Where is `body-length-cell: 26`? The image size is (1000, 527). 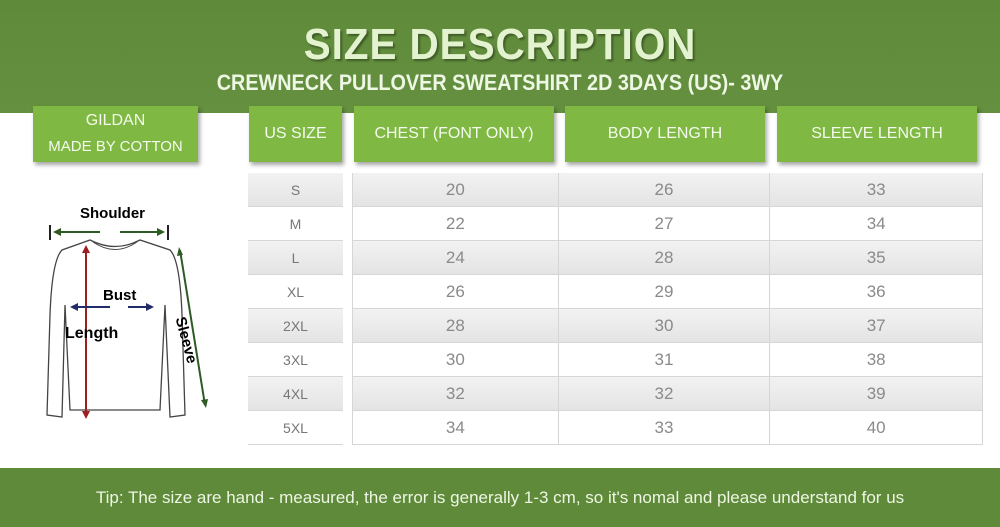
body-length-cell: 26 is located at coordinates (665, 189).